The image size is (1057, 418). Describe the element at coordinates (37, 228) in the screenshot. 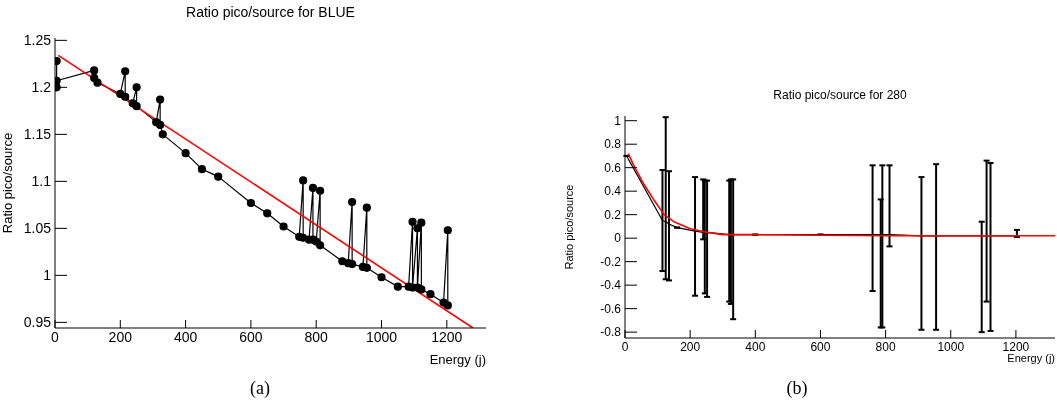

I see `y-tick-label: 1.05` at that location.